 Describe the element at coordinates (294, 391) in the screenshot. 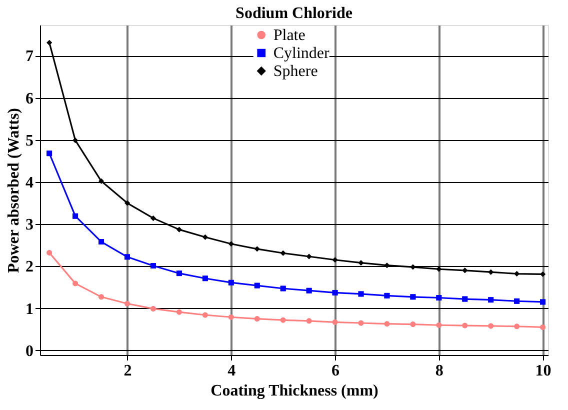

I see `x-axis-title: Coating Thickness (mm)` at that location.